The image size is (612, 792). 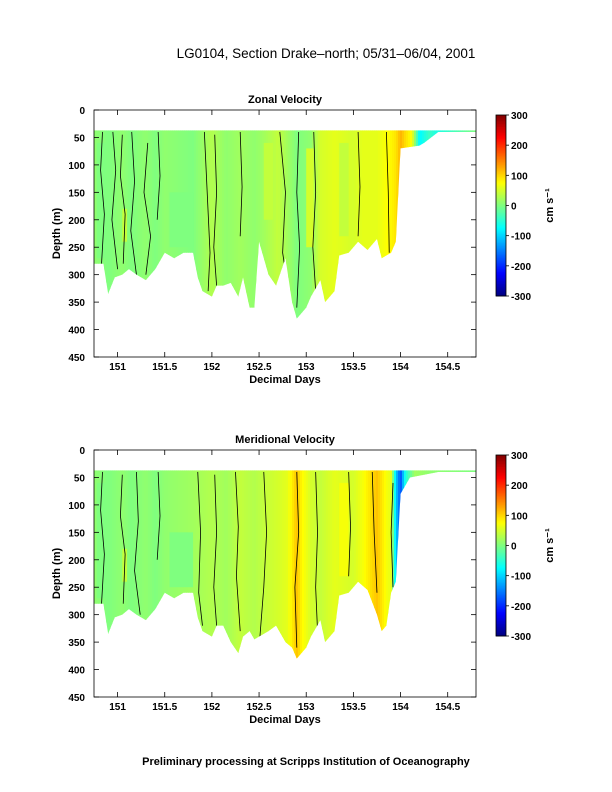 I want to click on colorbar-tick-label: 300, so click(x=519, y=456).